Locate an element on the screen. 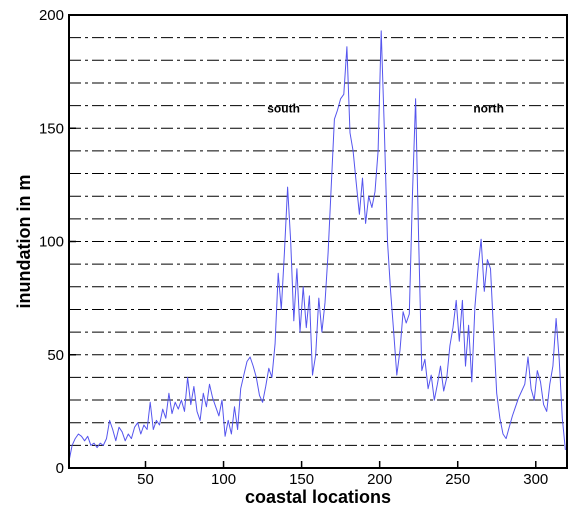 The width and height of the screenshot is (568, 510). x-tick-label: 150 is located at coordinates (301, 479).